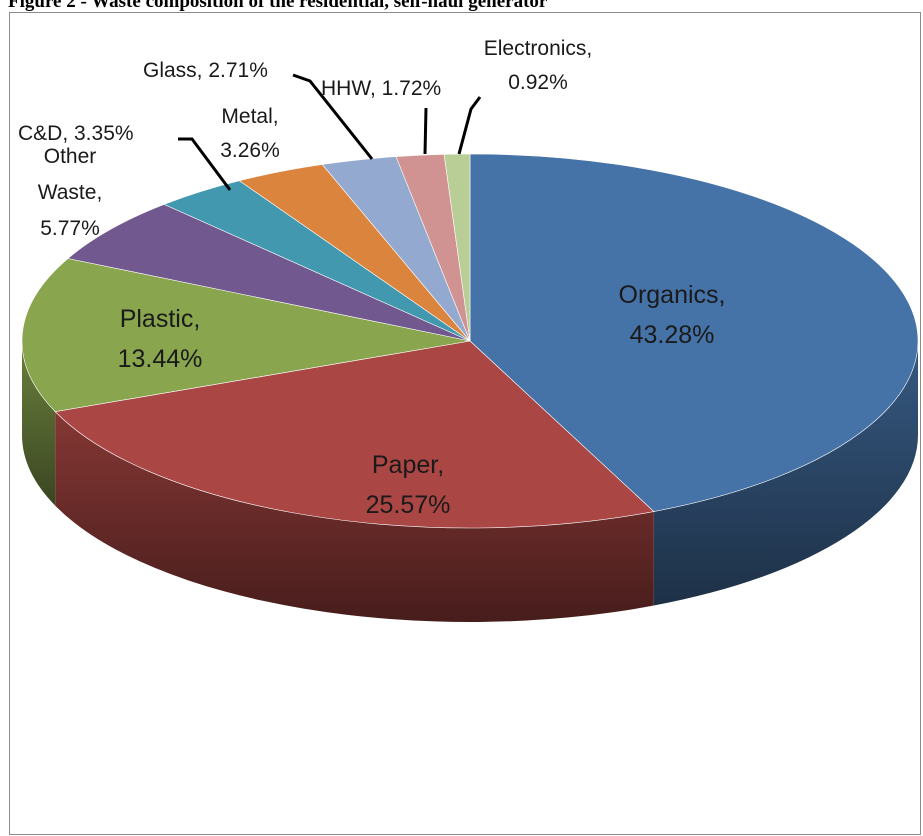  Describe the element at coordinates (205, 164) in the screenshot. I see `leader-line-cd` at that location.